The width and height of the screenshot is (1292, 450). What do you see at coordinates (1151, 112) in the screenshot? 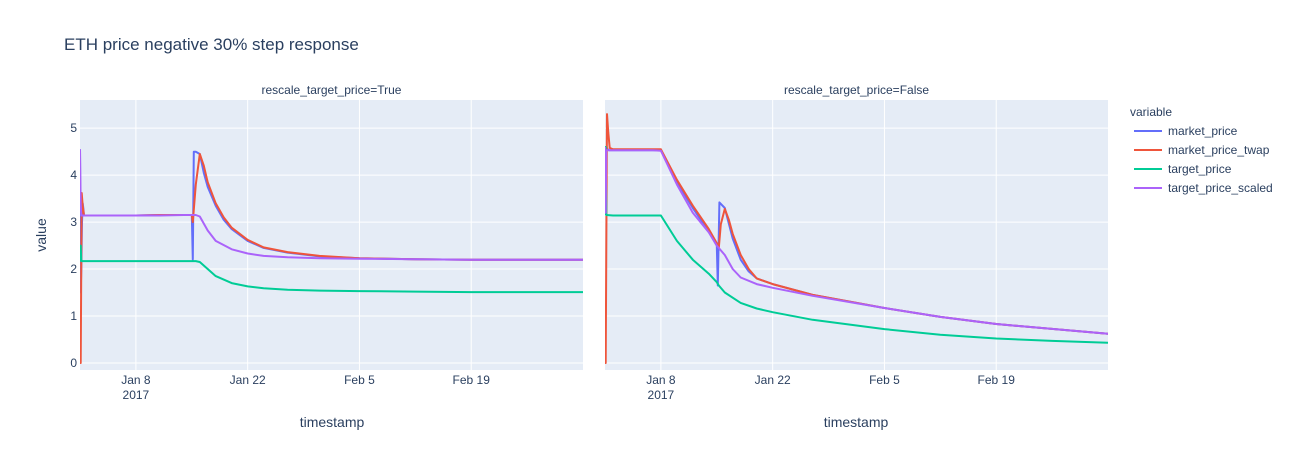
I see `legend-title: variable` at bounding box center [1151, 112].